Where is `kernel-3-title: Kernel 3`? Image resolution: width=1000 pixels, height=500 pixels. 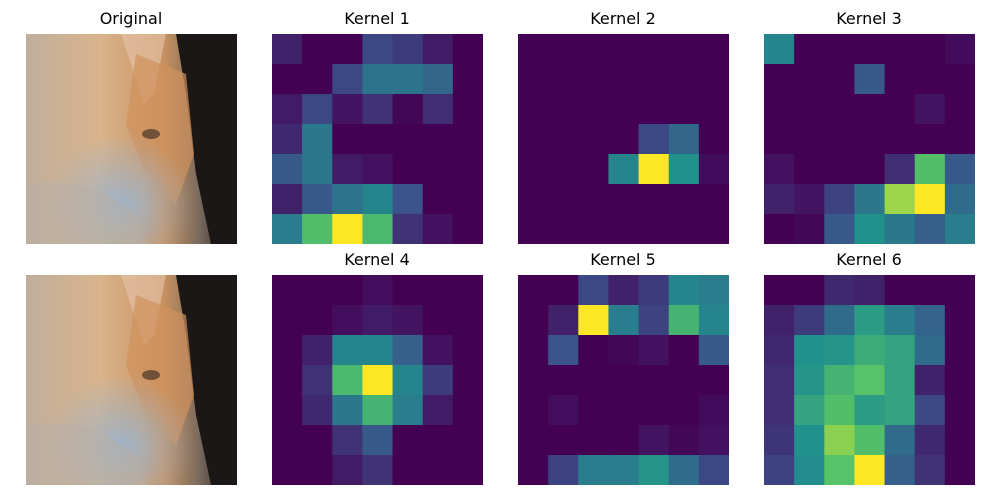
kernel-3-title: Kernel 3 is located at coordinates (869, 18).